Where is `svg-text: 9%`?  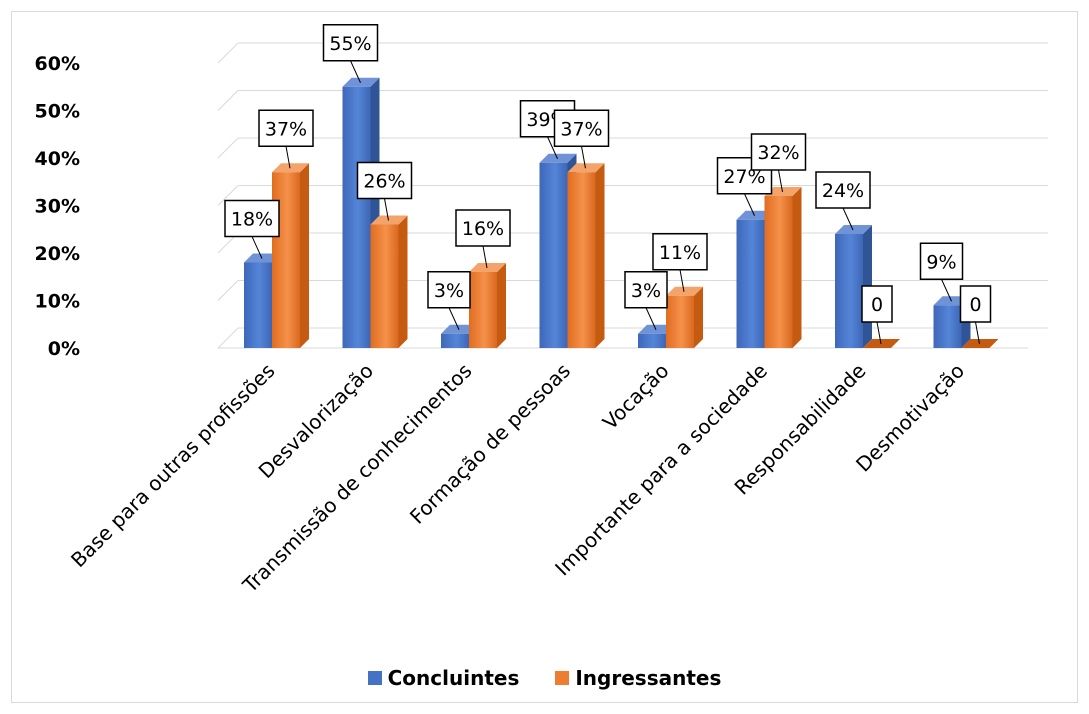 svg-text: 9% is located at coordinates (941, 262).